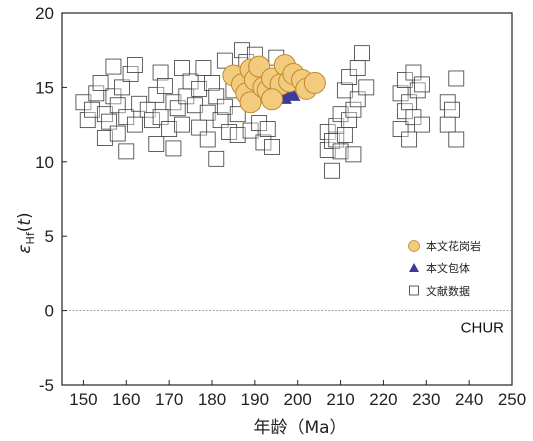  Describe the element at coordinates (469, 399) in the screenshot. I see `x-tick-label: 240` at that location.